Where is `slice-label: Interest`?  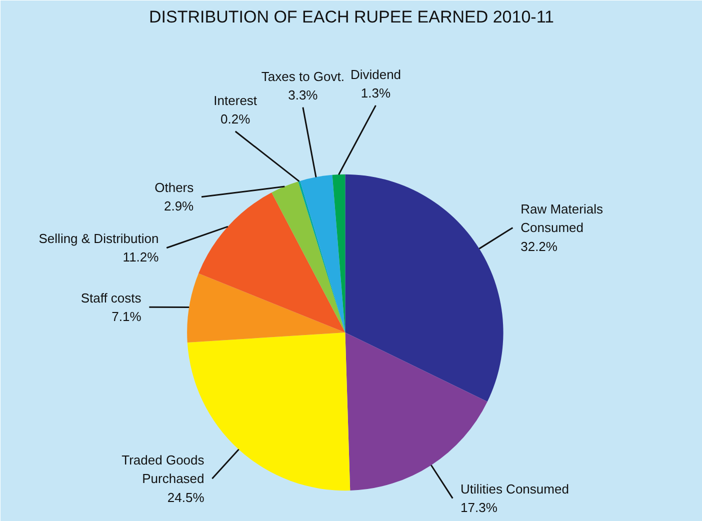
slice-label: Interest is located at coordinates (236, 100).